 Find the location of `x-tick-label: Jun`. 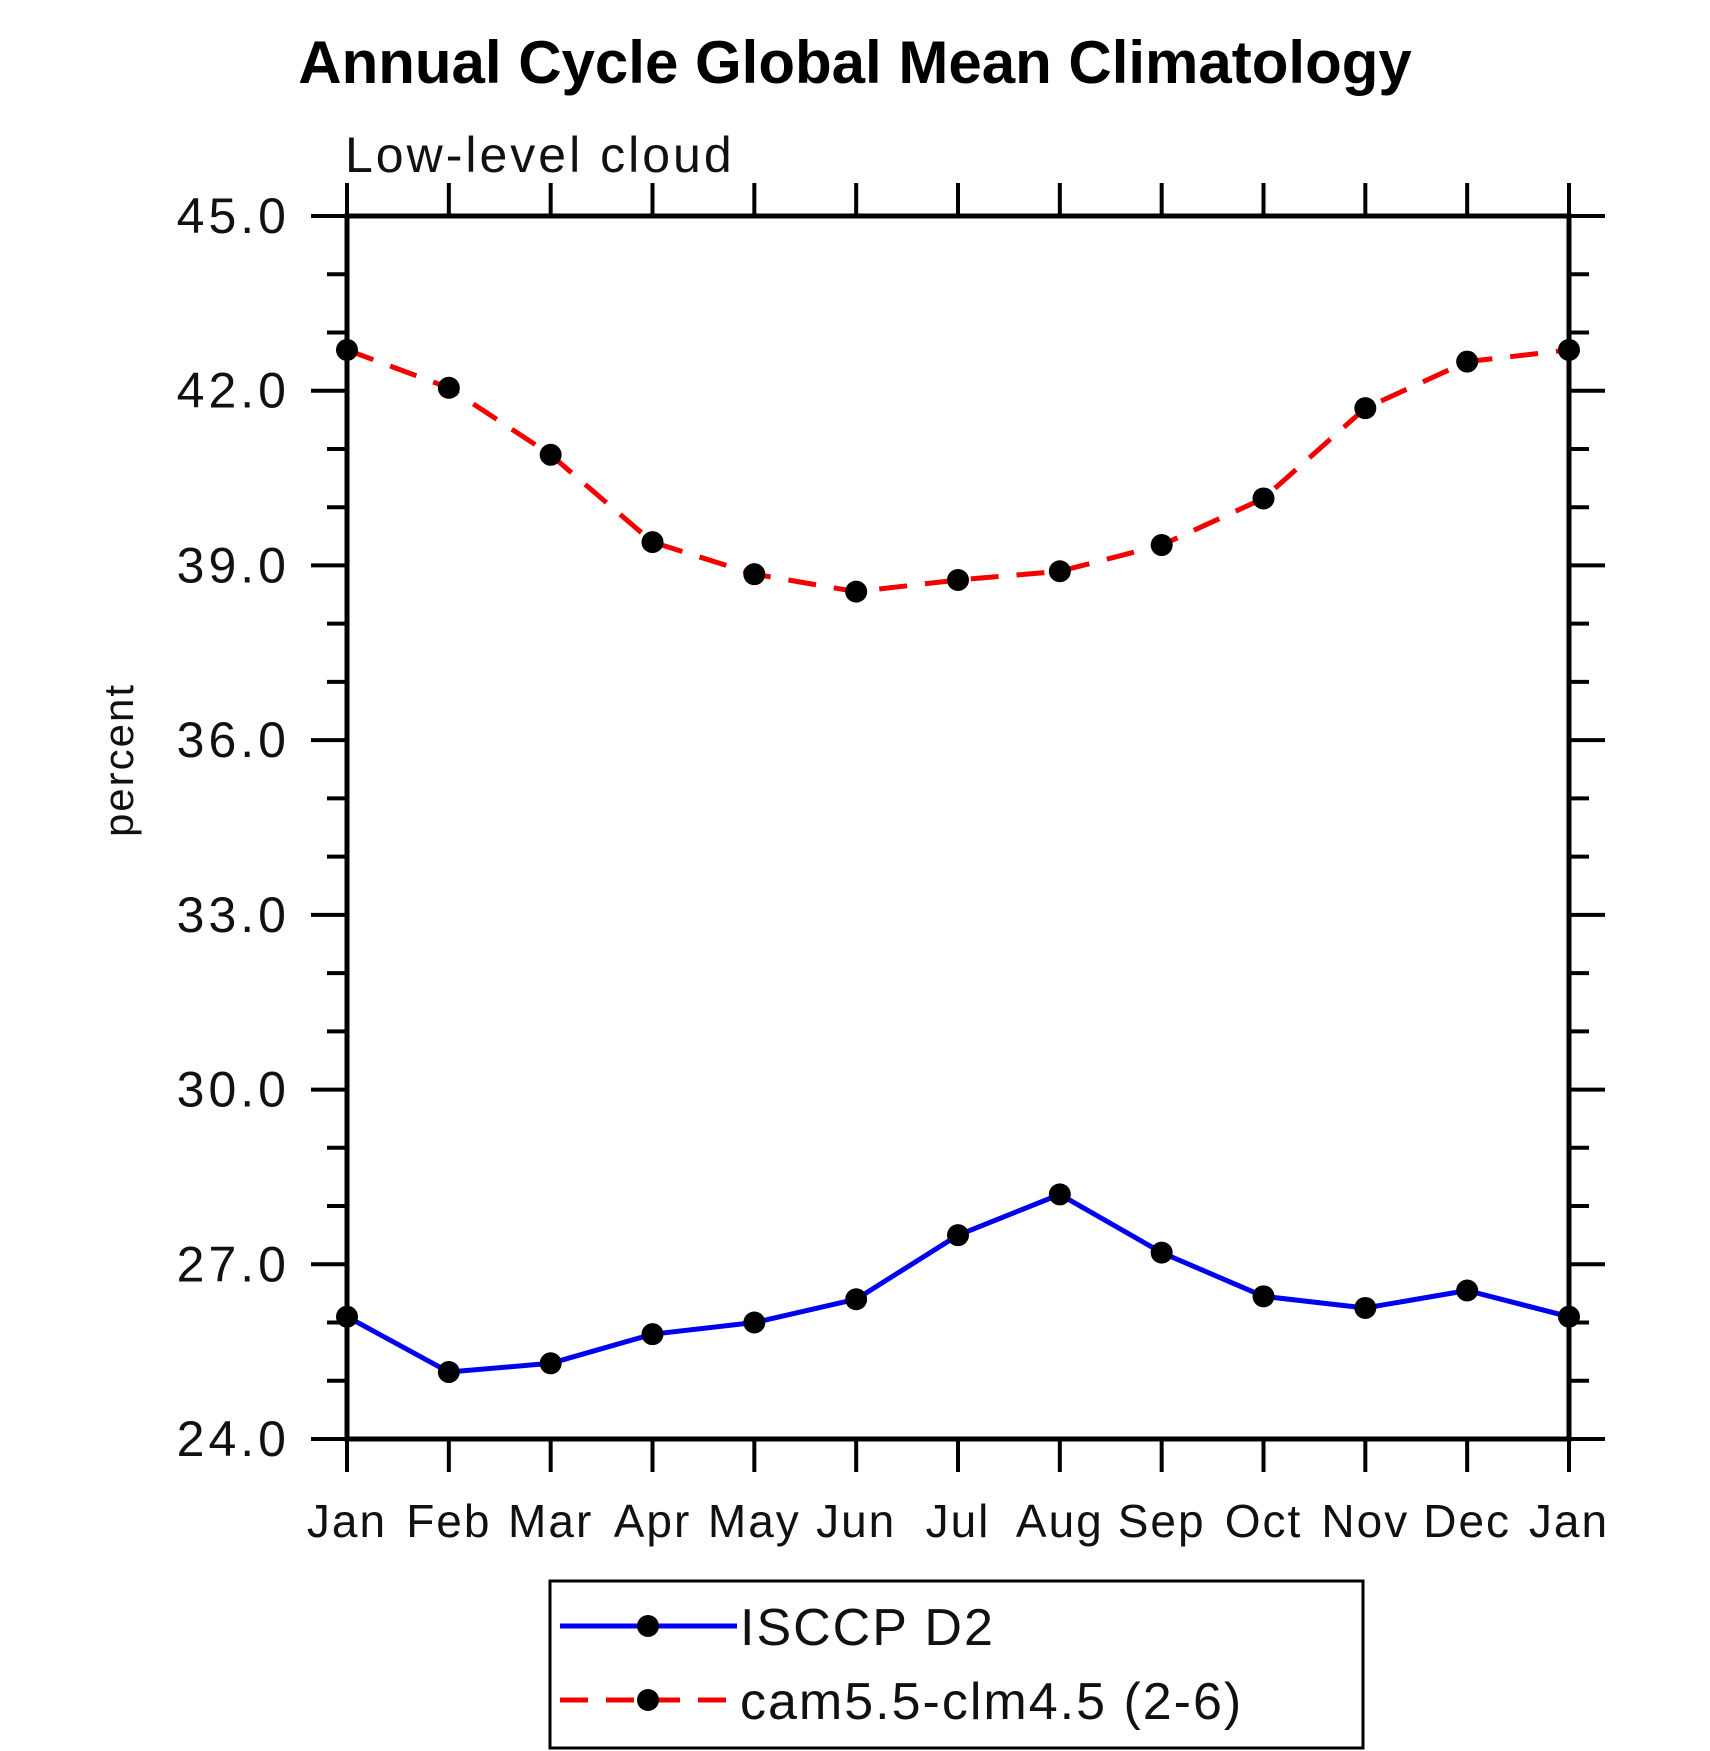

x-tick-label: Jun is located at coordinates (856, 1521).